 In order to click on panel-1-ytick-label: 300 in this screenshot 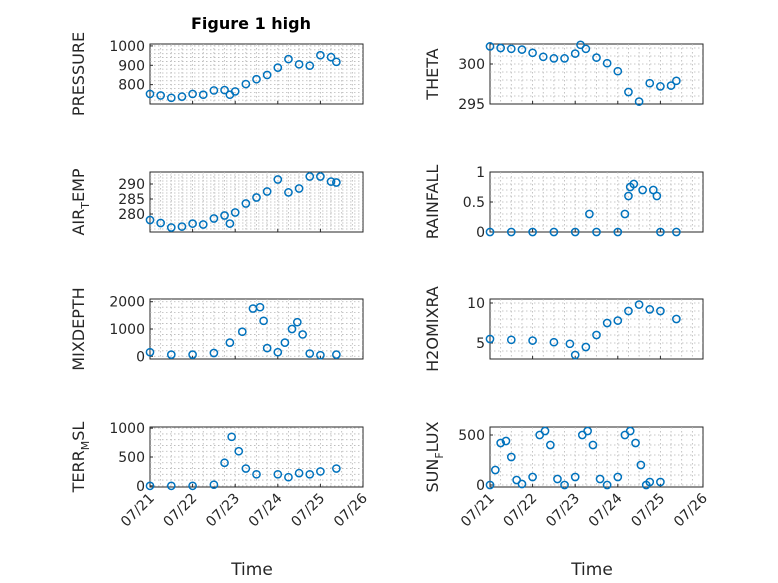, I will do `click(471, 65)`.